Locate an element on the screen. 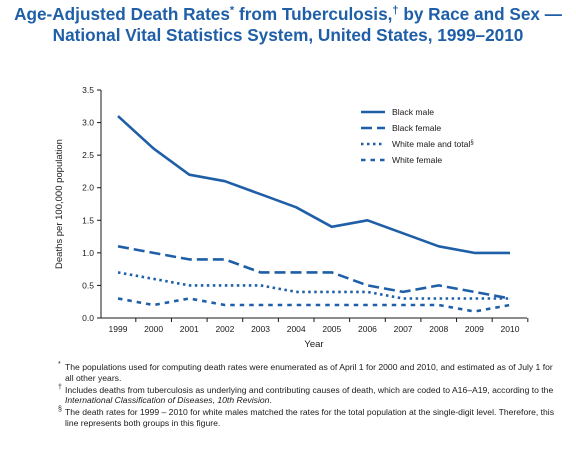  y-tick-label: 2.0 is located at coordinates (88, 188).